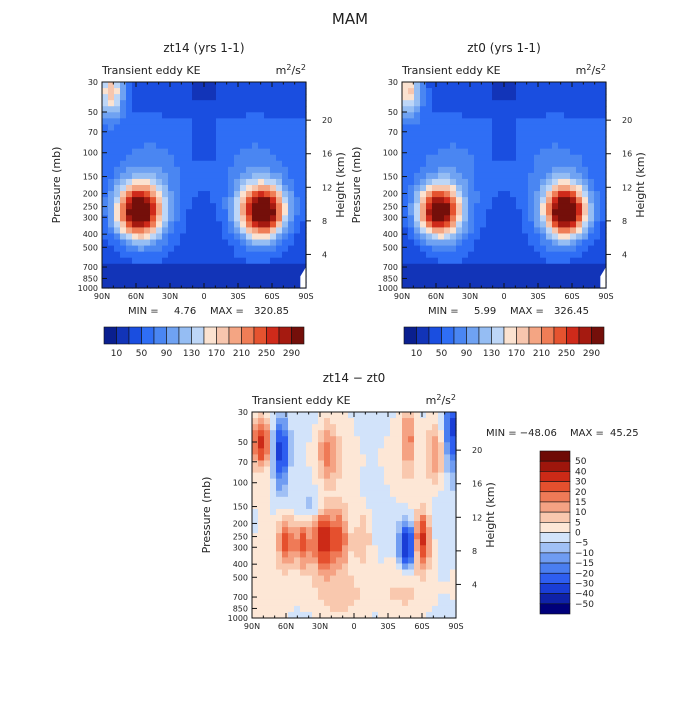 This screenshot has height=704, width=700. Describe the element at coordinates (93, 82) in the screenshot. I see `y-tick-label: 30` at that location.